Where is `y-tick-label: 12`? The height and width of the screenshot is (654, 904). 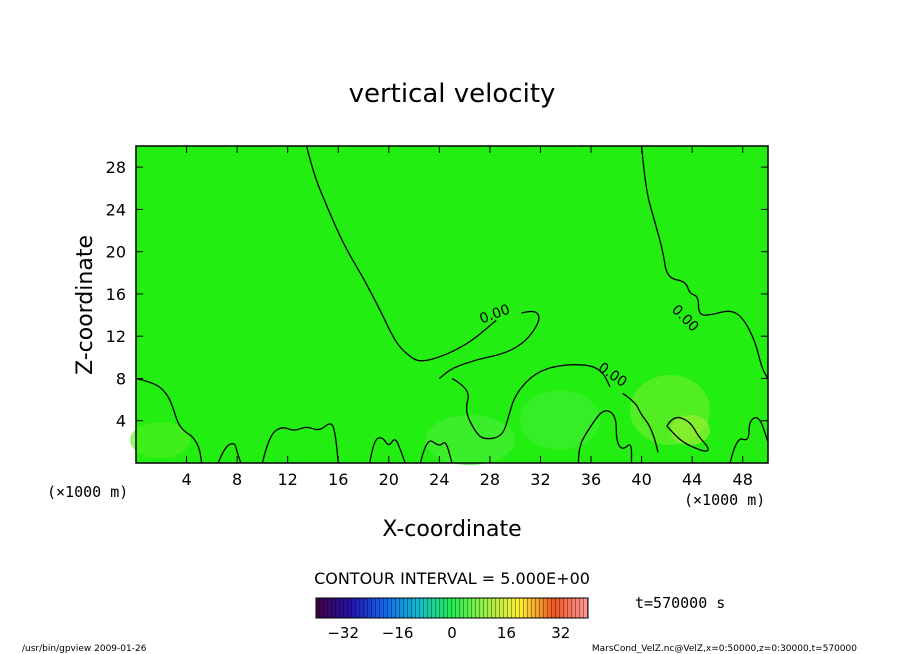 y-tick-label: 12 is located at coordinates (116, 336).